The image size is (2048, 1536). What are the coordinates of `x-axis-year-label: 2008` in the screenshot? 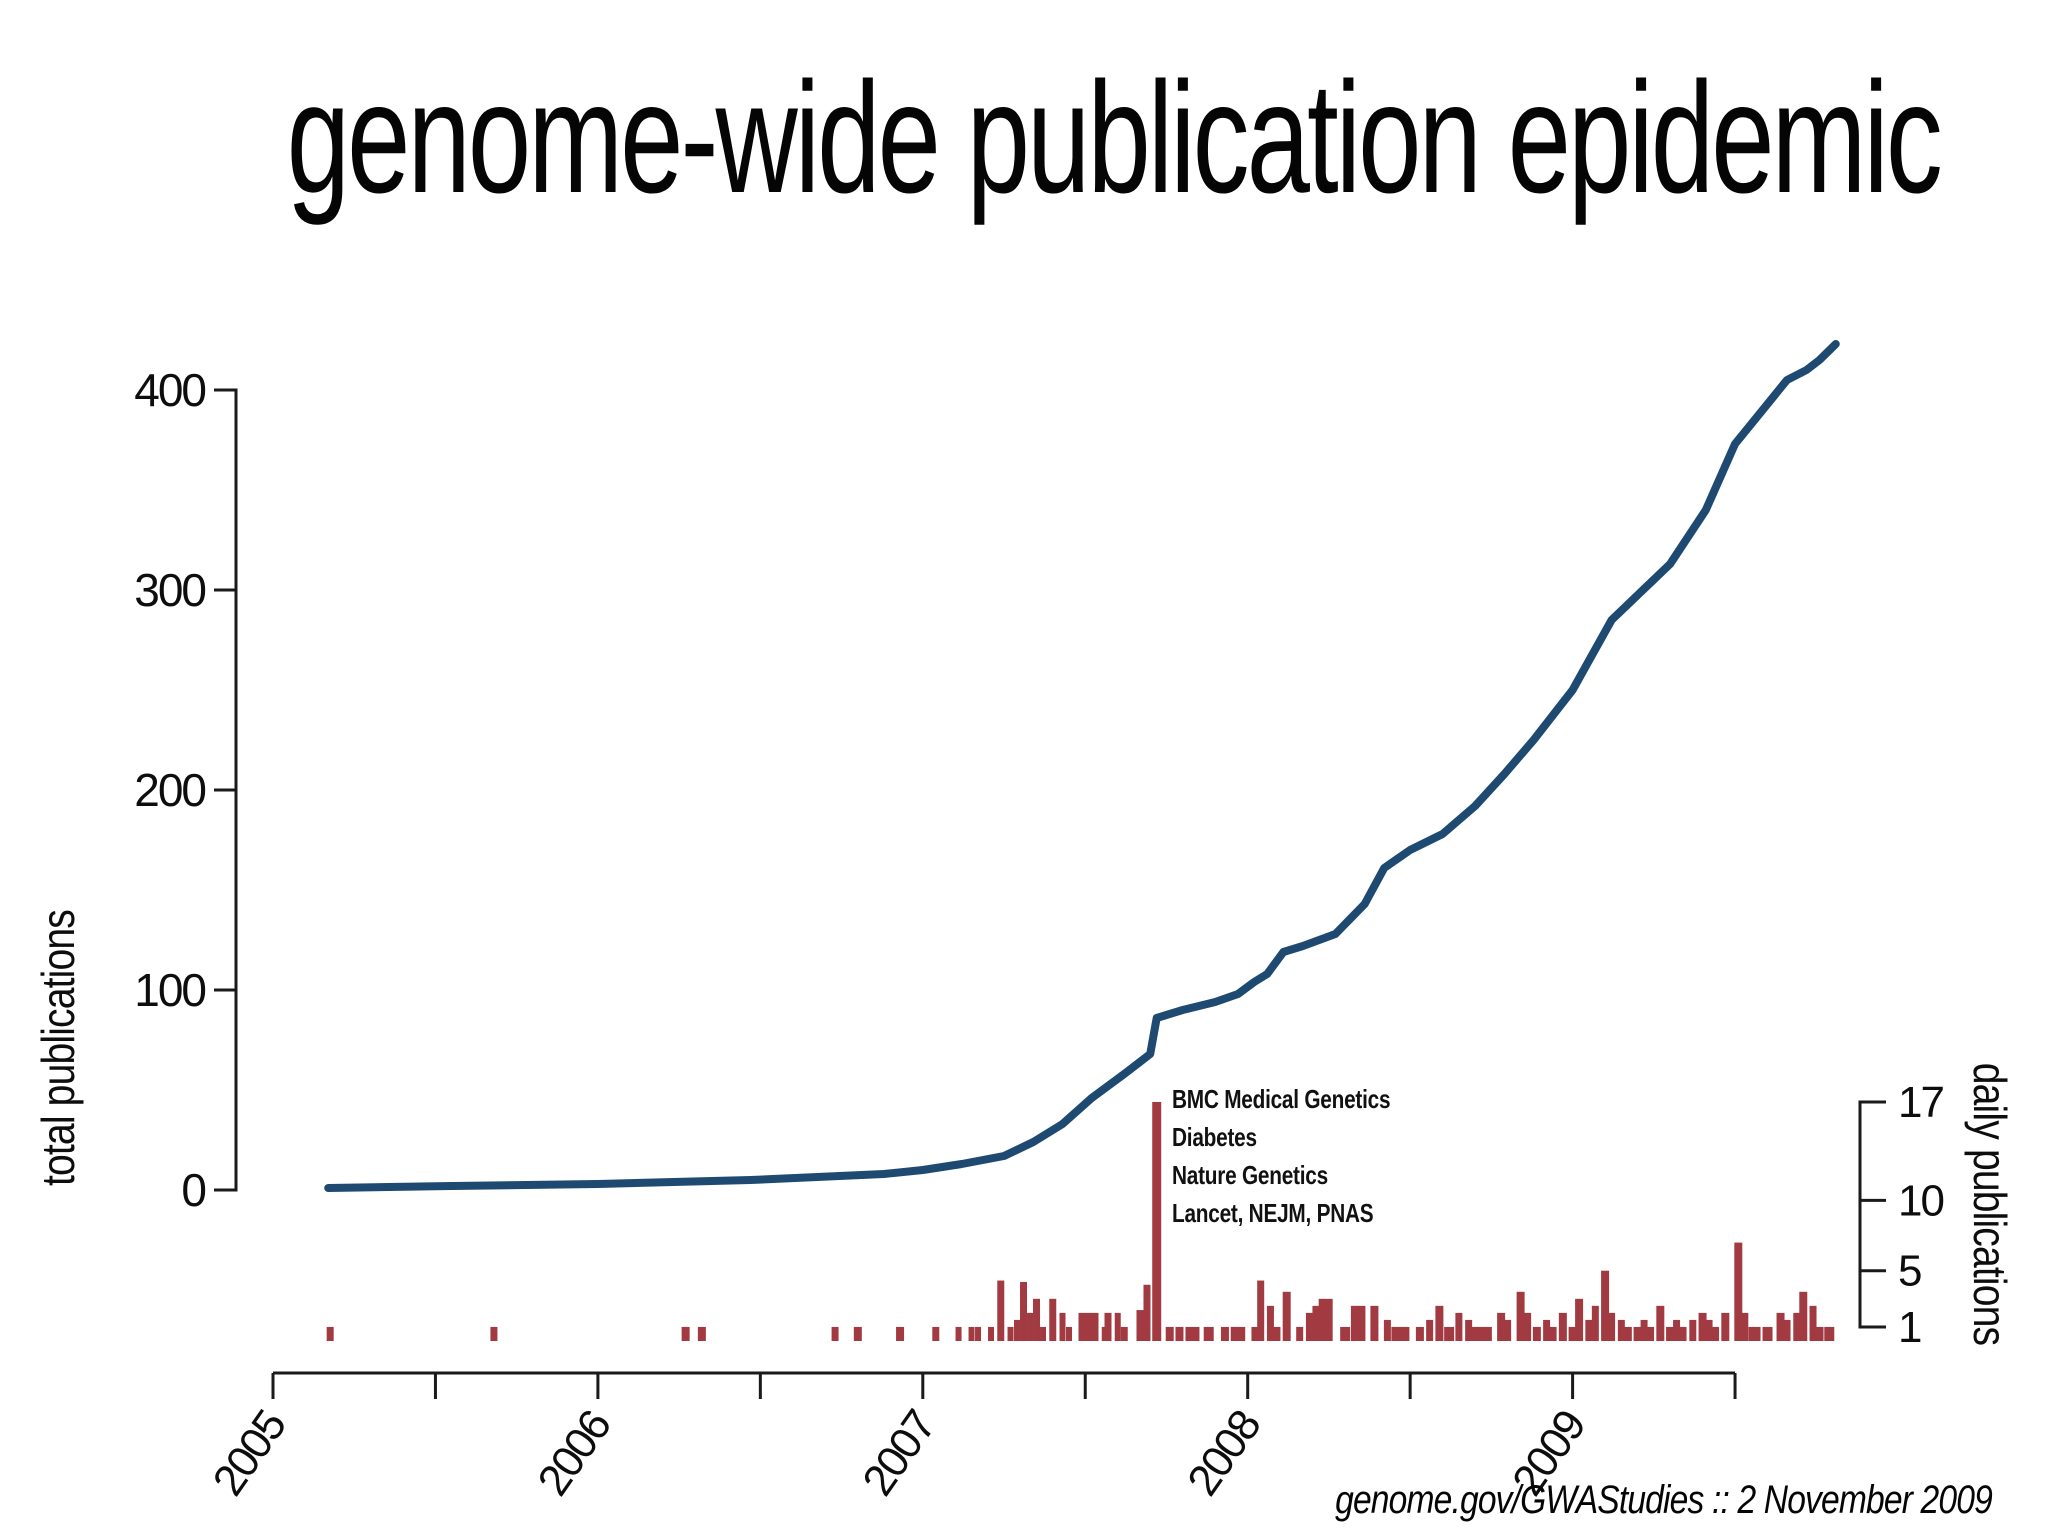 It's located at (1224, 1453).